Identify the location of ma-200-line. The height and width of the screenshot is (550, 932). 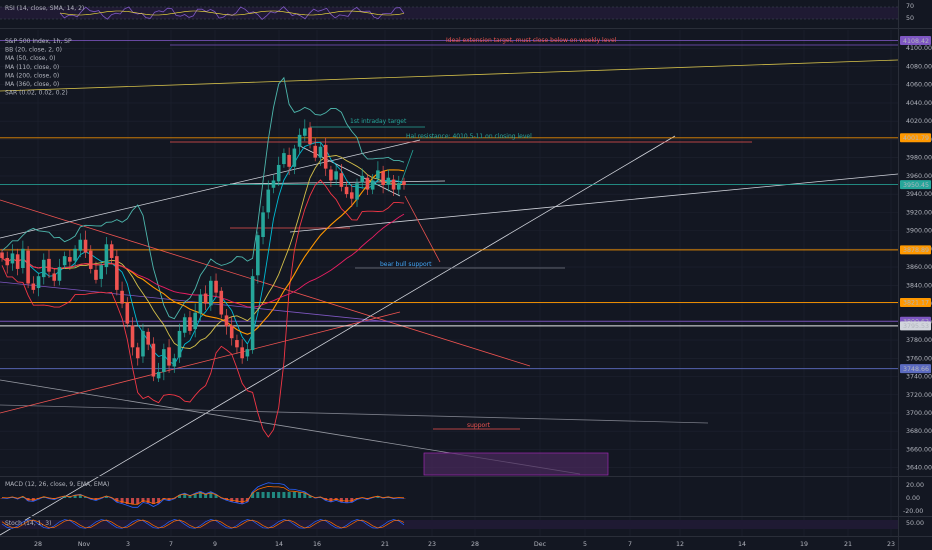
(203, 252).